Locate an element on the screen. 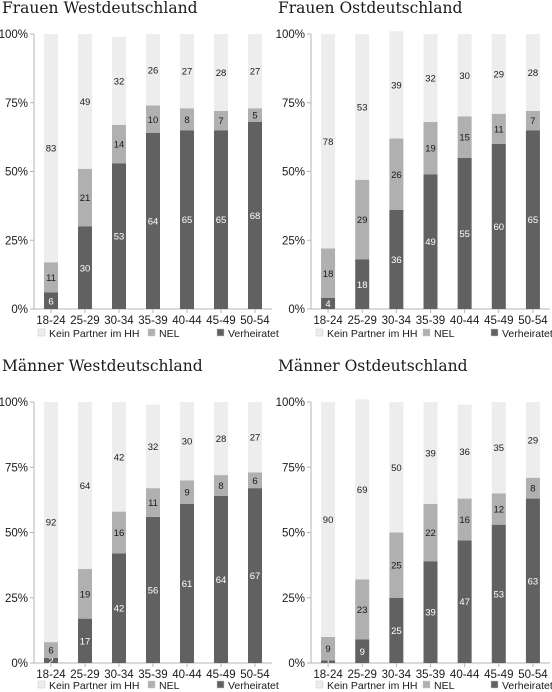 The width and height of the screenshot is (552, 692). data-label: 64 is located at coordinates (153, 222).